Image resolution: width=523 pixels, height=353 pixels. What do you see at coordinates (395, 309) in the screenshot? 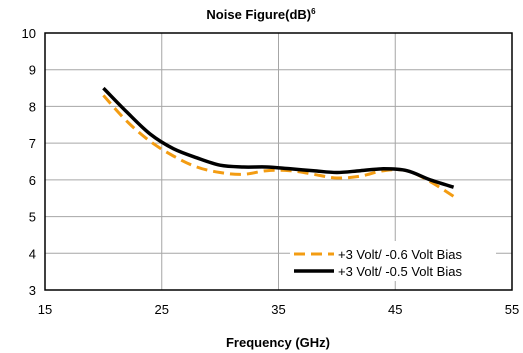
I see `x-tick-label: 45` at bounding box center [395, 309].